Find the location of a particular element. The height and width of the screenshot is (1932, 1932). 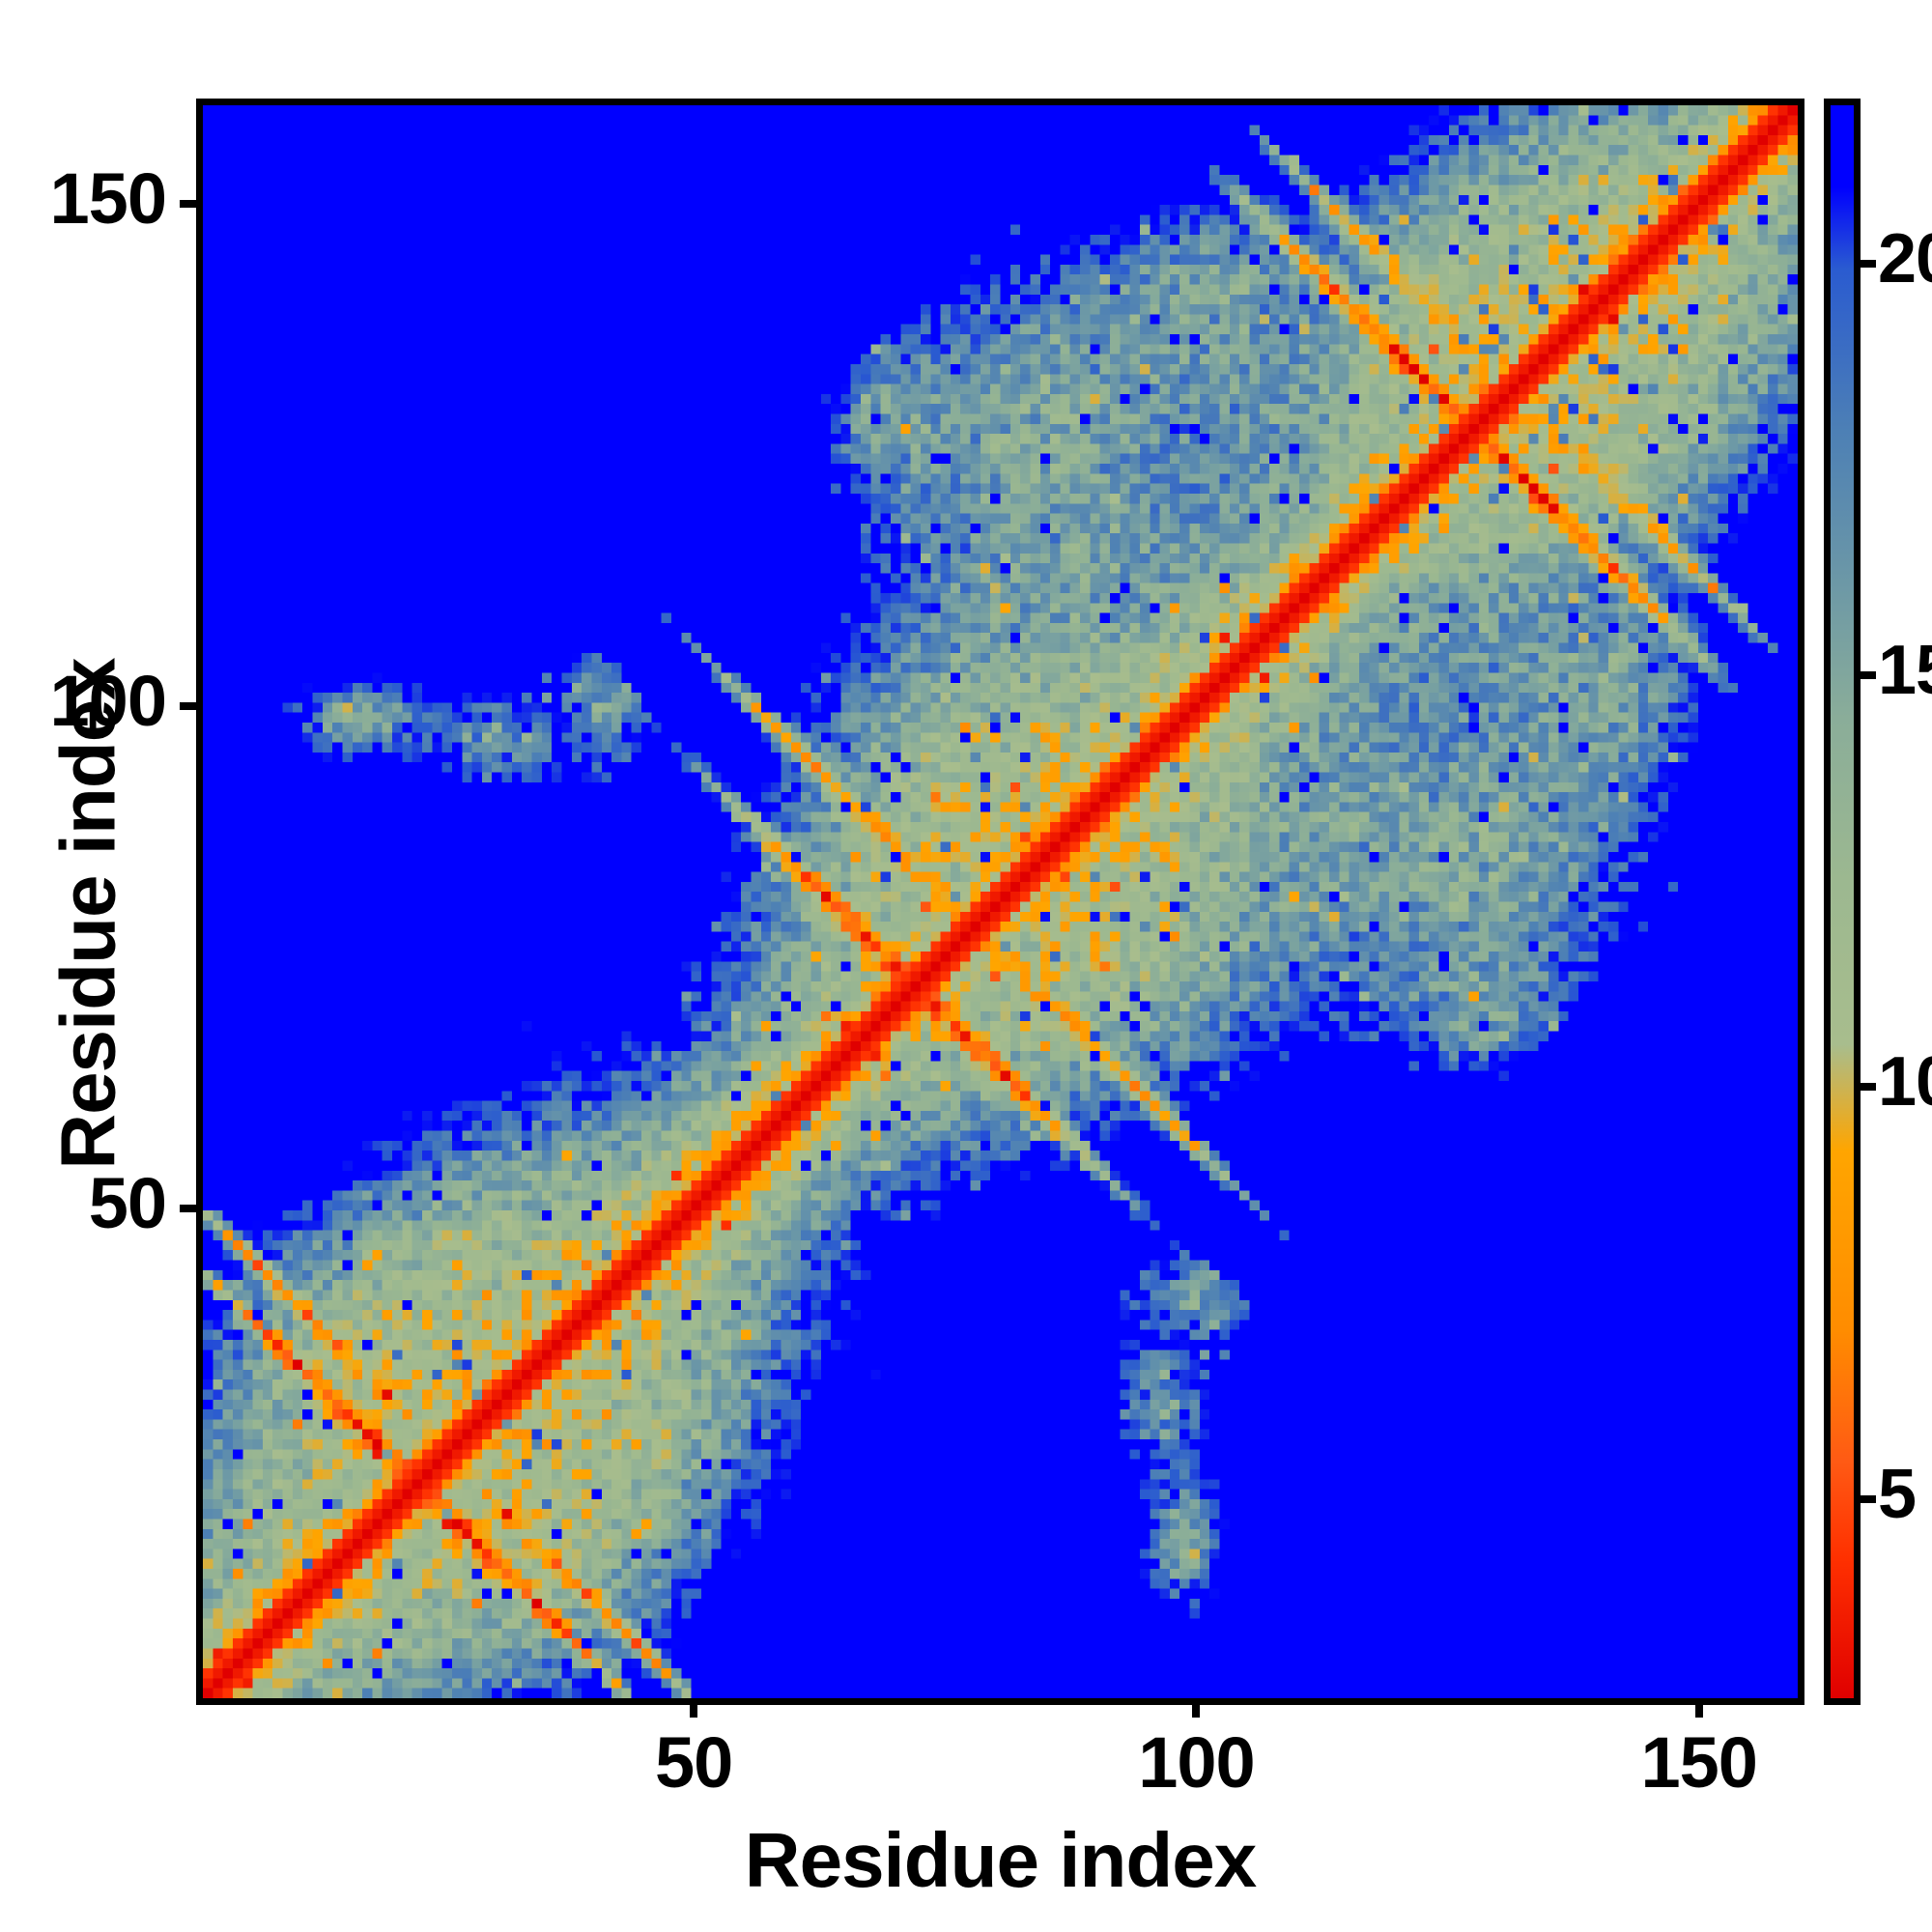

colorbar-gradient is located at coordinates (1842, 901).